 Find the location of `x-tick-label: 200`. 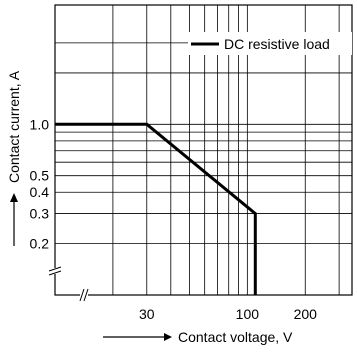

x-tick-label: 200 is located at coordinates (306, 314).